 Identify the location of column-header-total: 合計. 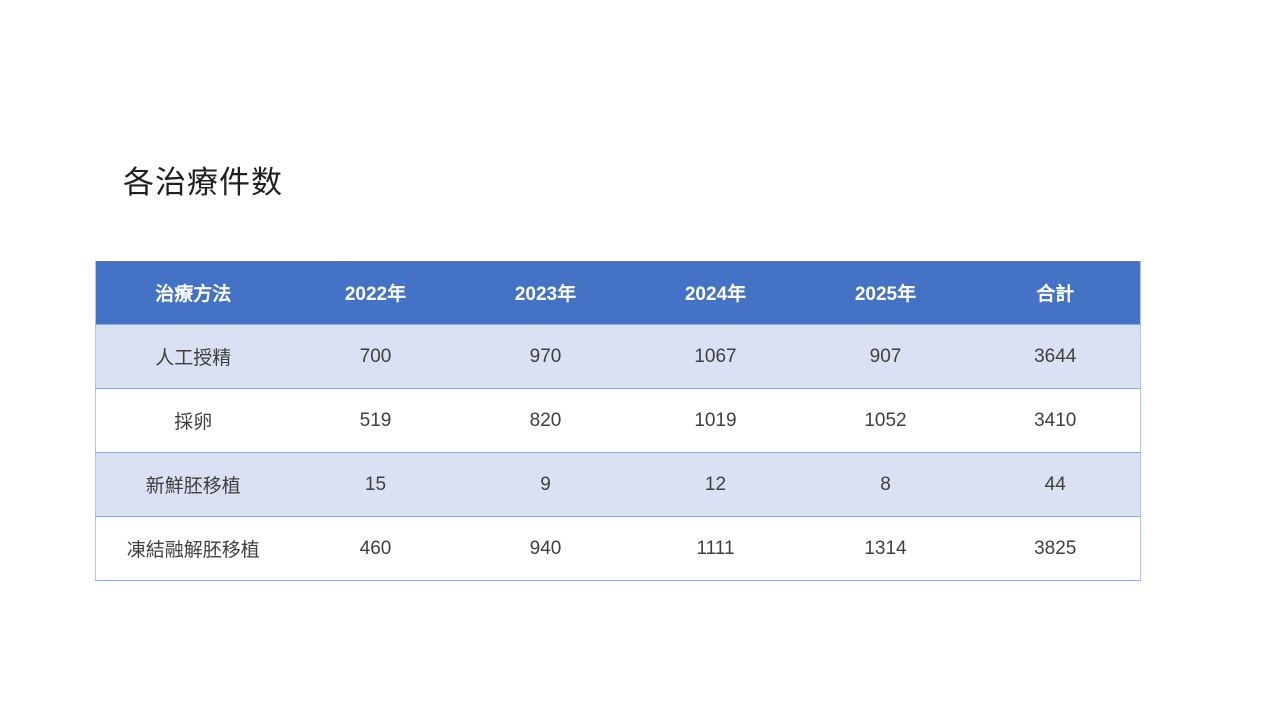
(1055, 293).